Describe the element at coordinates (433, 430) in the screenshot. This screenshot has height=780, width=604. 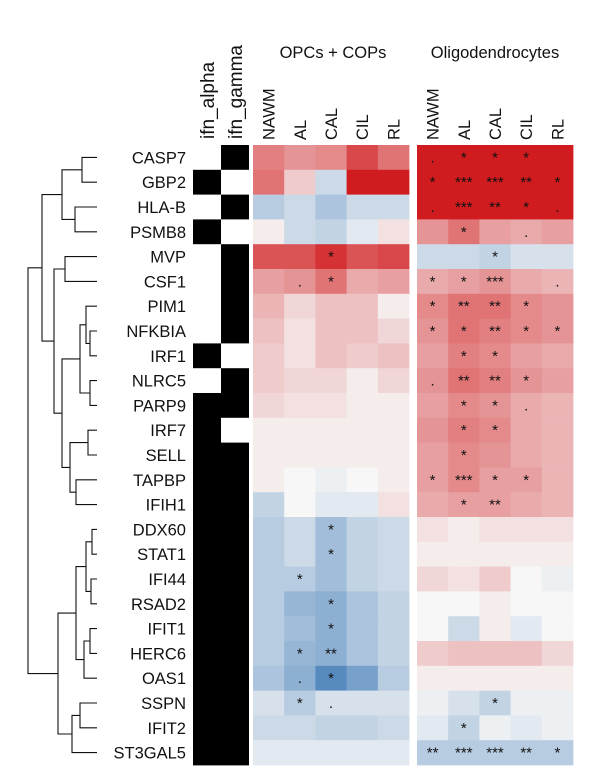
I see `cell-irf7-oligo-nawm` at that location.